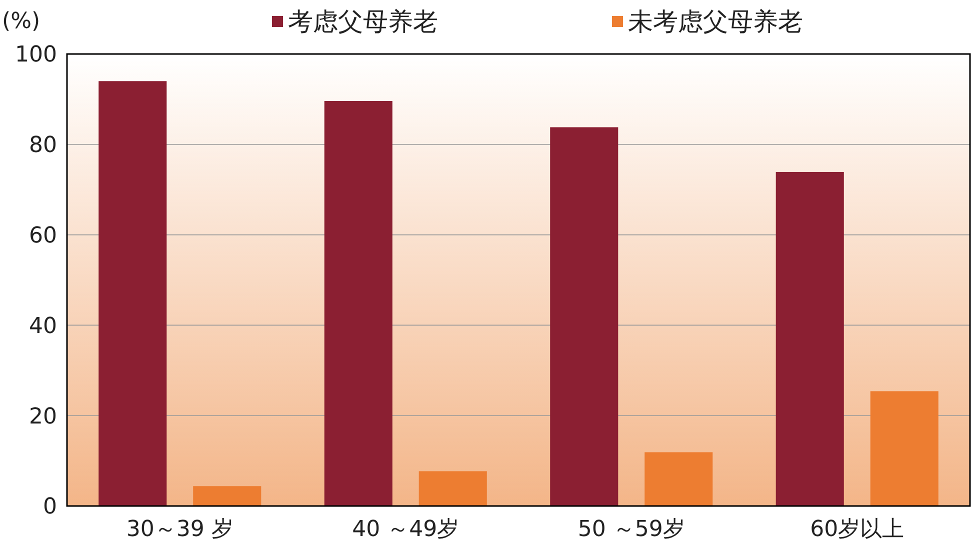 This screenshot has height=550, width=972. I want to click on y-tick-label: 60, so click(43, 236).